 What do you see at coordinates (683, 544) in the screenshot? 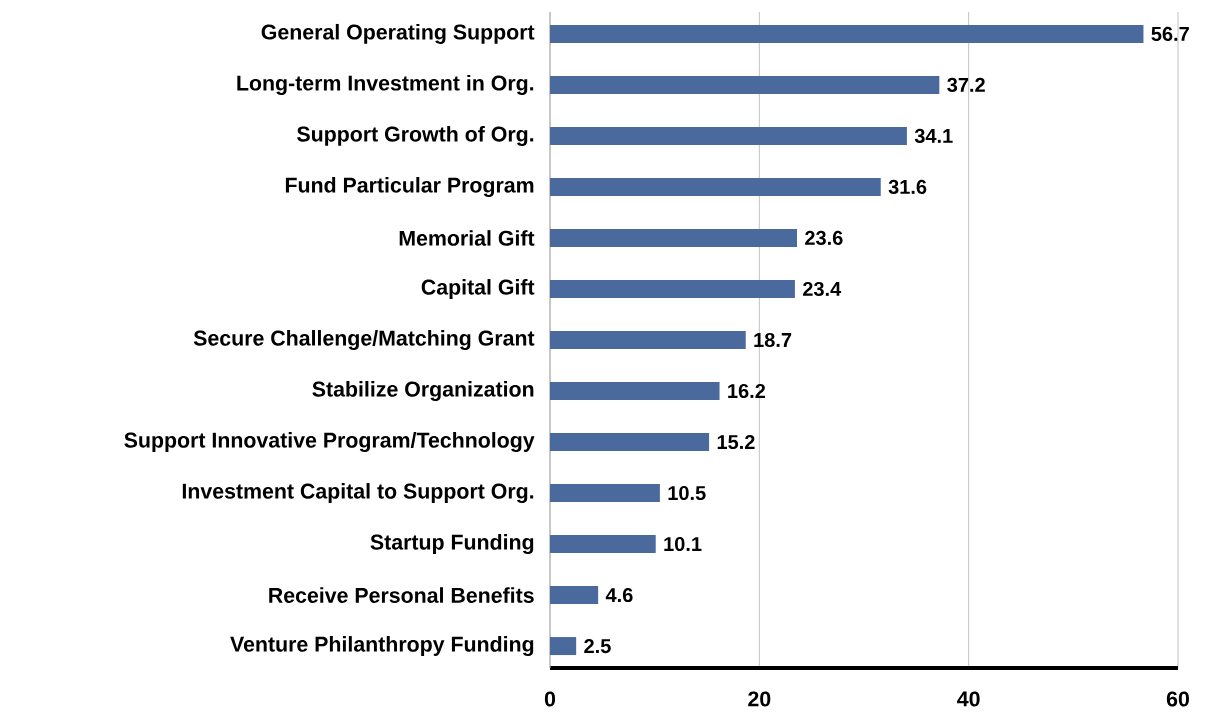
I see `data-label: 10.1` at bounding box center [683, 544].